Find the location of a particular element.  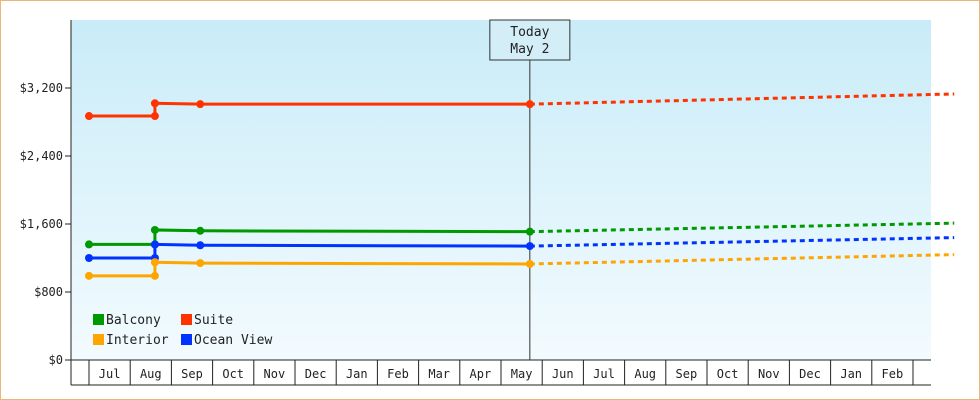

series-interior is located at coordinates (520, 266).